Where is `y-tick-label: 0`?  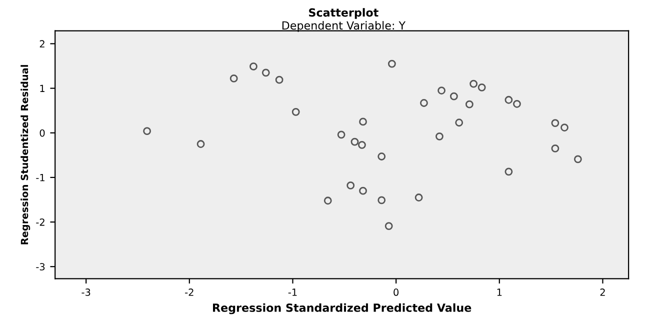 y-tick-label: 0 is located at coordinates (42, 133).